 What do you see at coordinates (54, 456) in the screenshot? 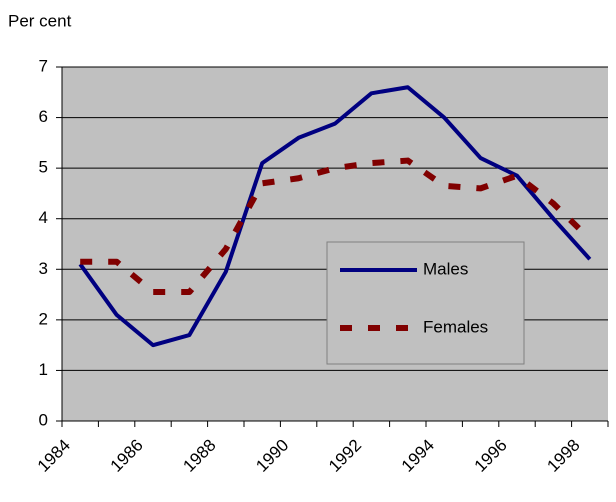
I see `x-tick-label: 1984` at bounding box center [54, 456].